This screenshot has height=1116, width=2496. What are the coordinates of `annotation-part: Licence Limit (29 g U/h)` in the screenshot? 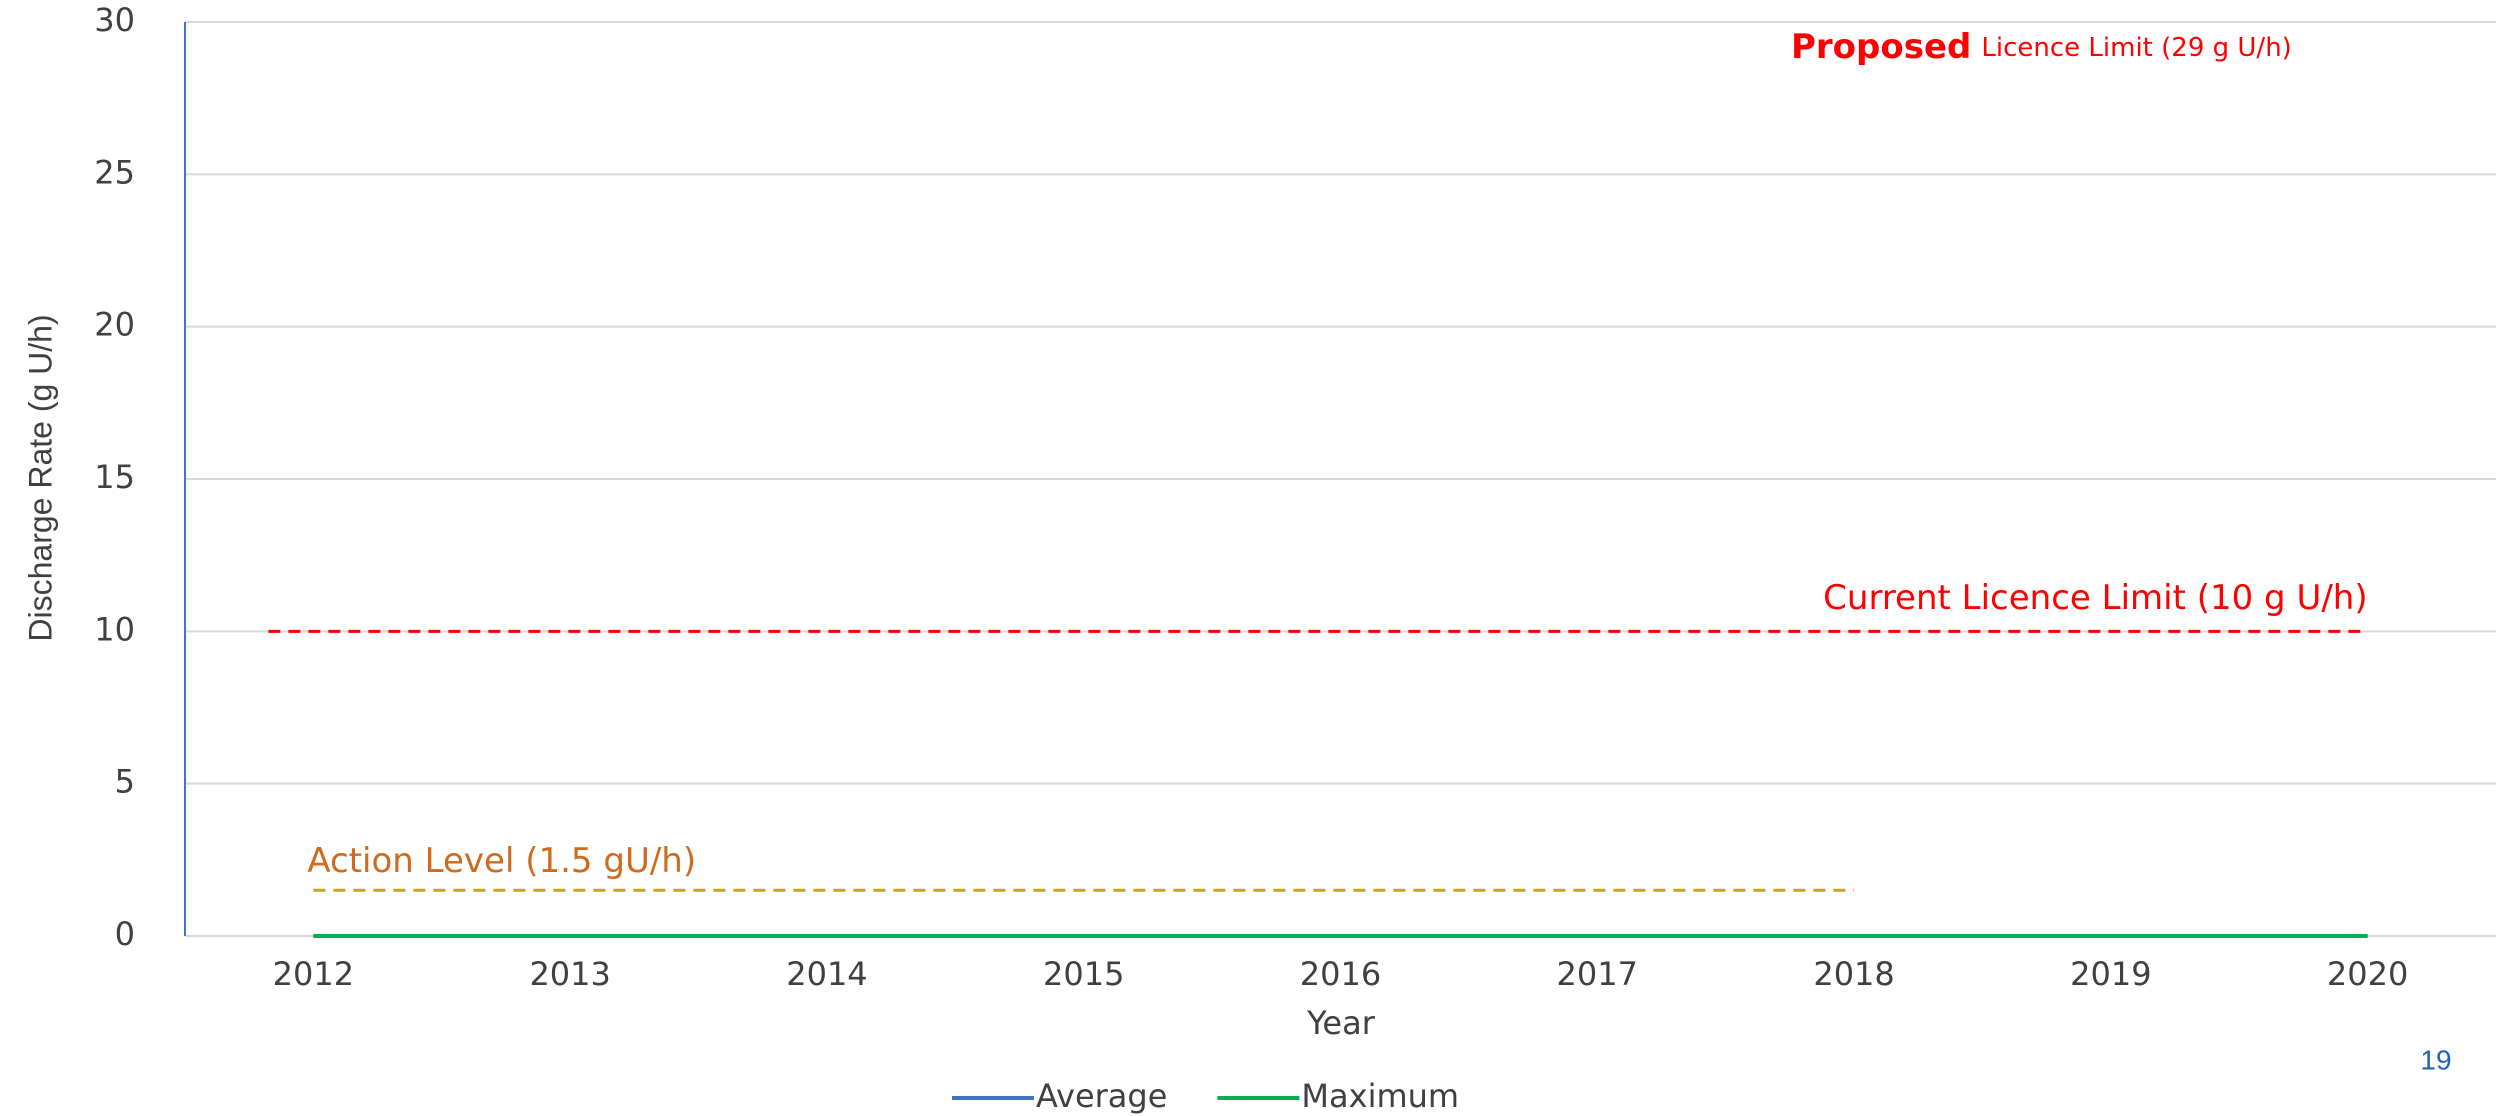 It's located at (2136, 48).